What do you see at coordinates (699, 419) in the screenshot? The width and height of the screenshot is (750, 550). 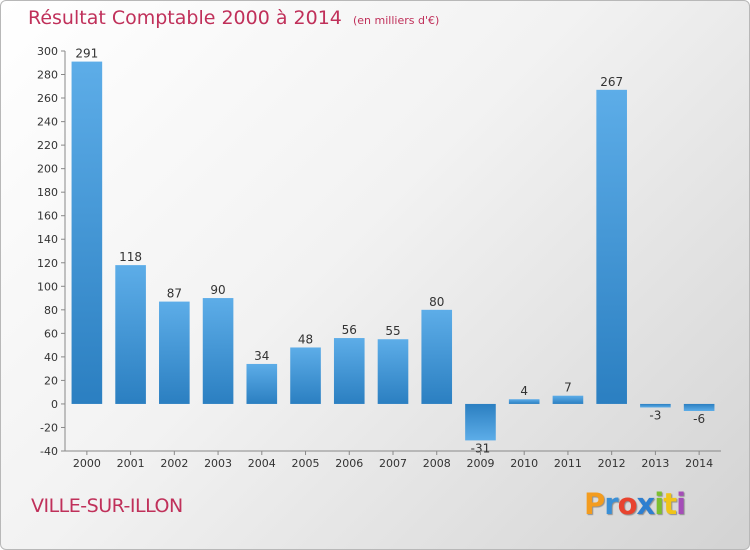 I see `data-label-2014: -6` at bounding box center [699, 419].